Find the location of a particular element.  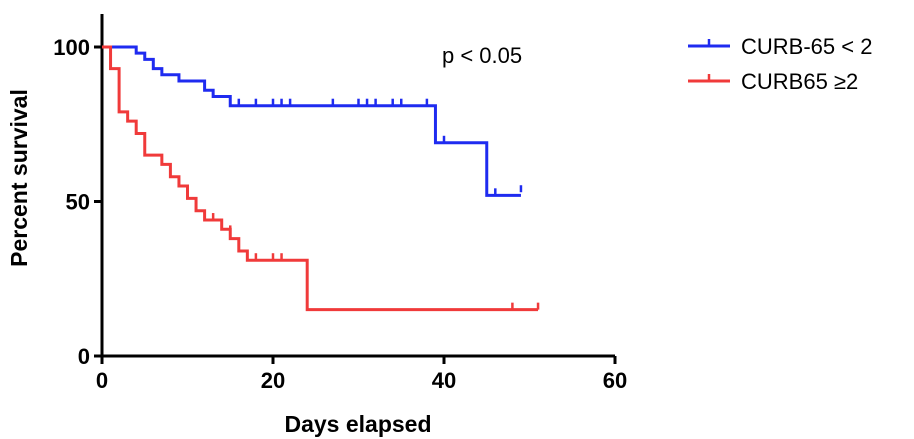

x-axis-title: Days elapsed is located at coordinates (357, 424).